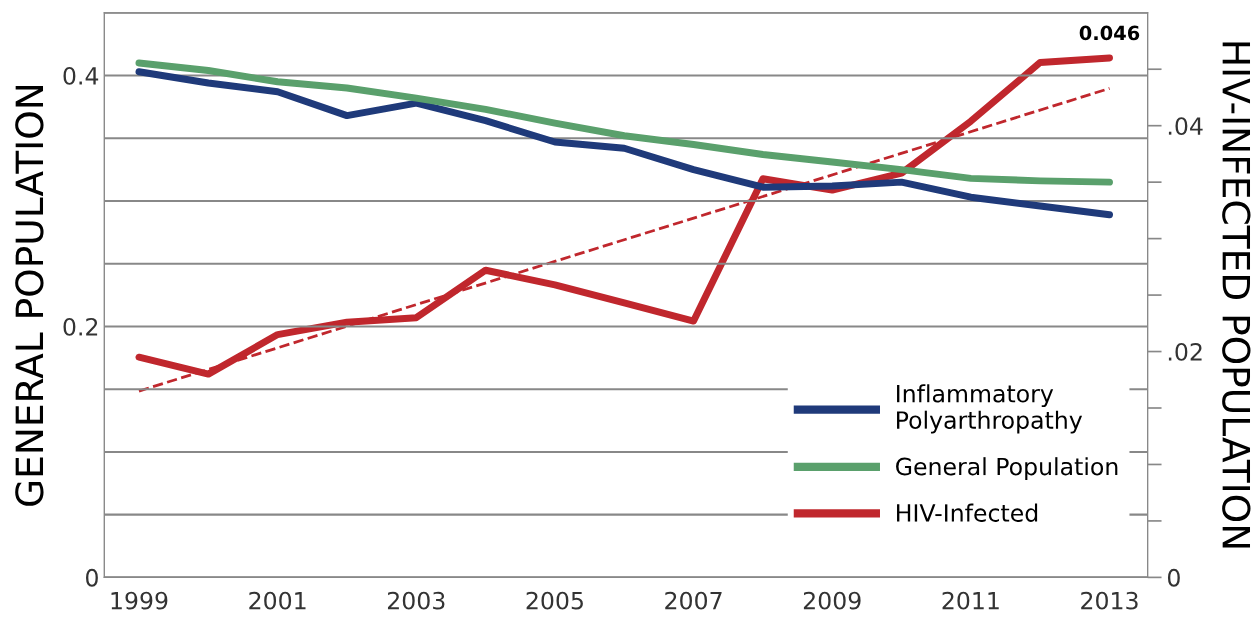 The image size is (1257, 638). I want to click on y2-tick-label: .04, so click(1185, 126).